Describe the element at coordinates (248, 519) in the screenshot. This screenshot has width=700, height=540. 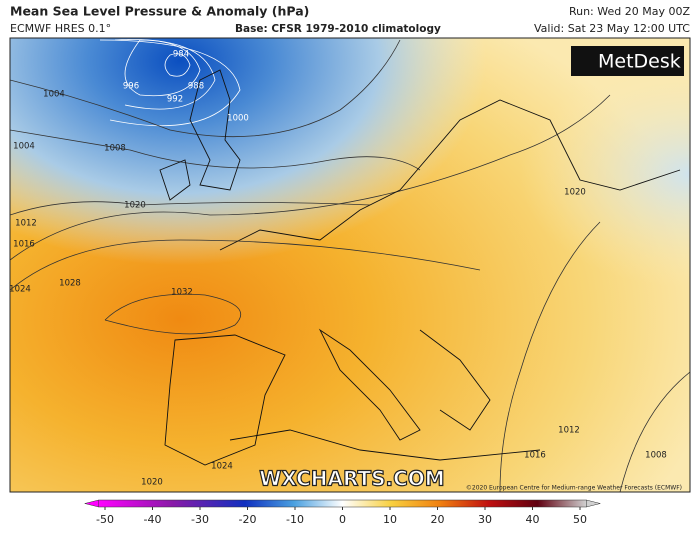
I see `colorbar-tick-label: -20` at that location.